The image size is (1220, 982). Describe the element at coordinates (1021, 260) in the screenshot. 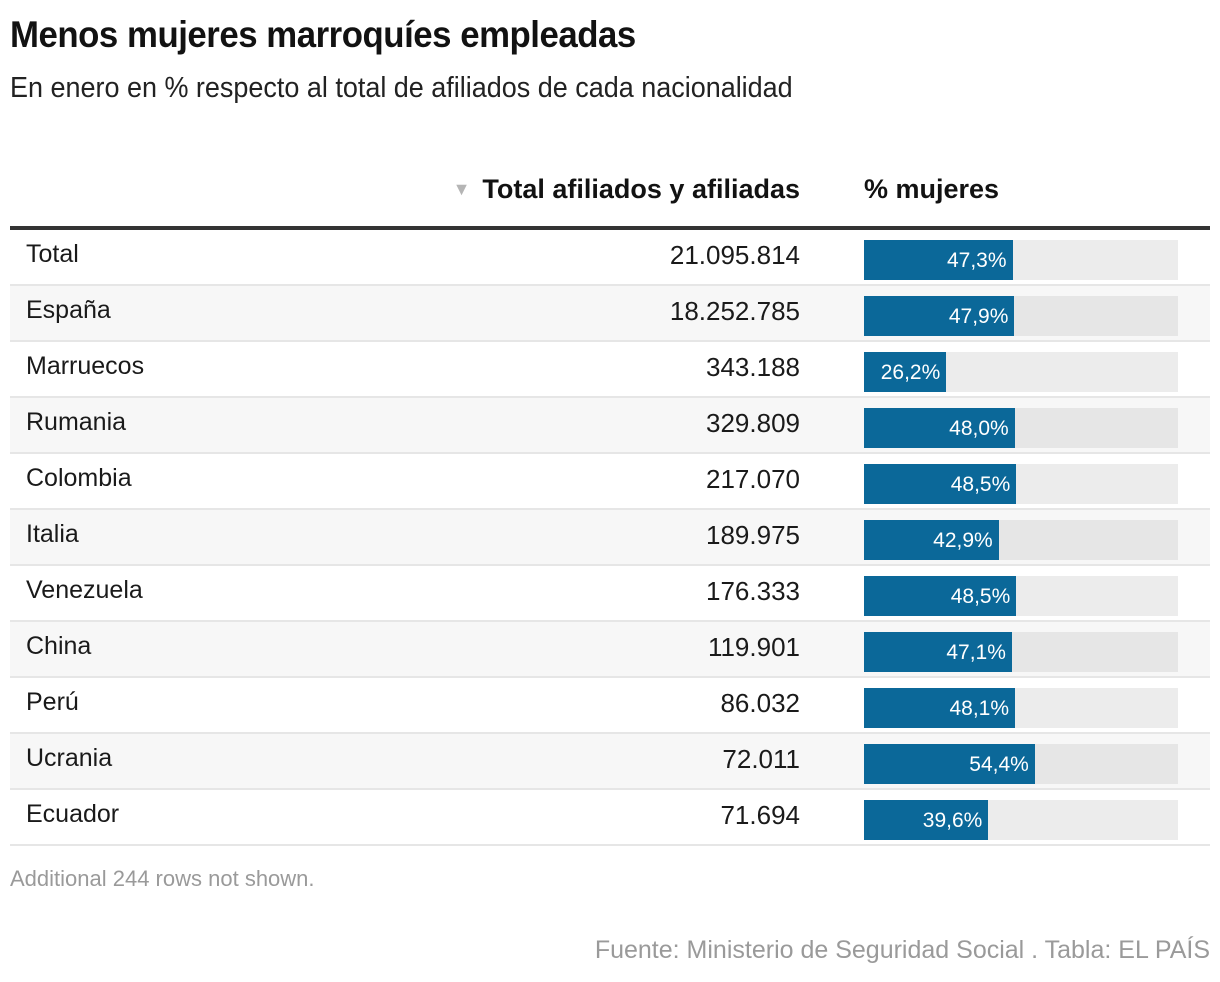

I see `pct-bar-track: 47,3%` at that location.